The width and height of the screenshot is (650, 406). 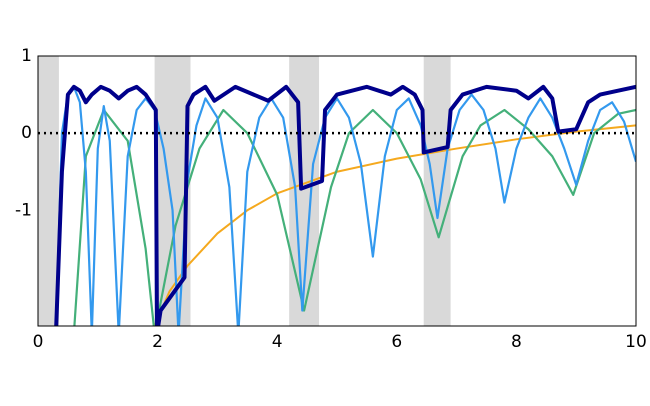 What do you see at coordinates (38, 342) in the screenshot?
I see `x-tick-label: 0` at bounding box center [38, 342].